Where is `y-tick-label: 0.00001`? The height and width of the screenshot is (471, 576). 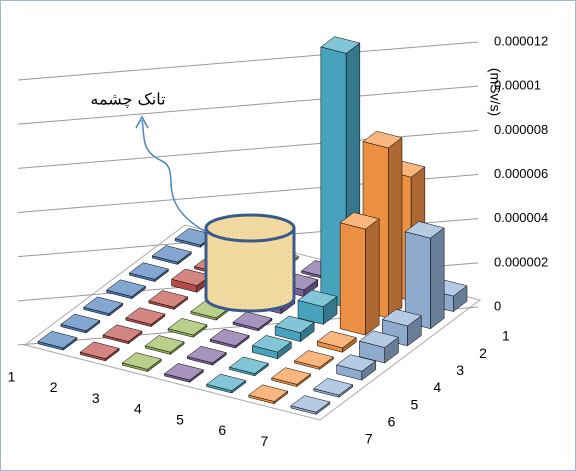
y-tick-label: 0.00001 is located at coordinates (517, 85).